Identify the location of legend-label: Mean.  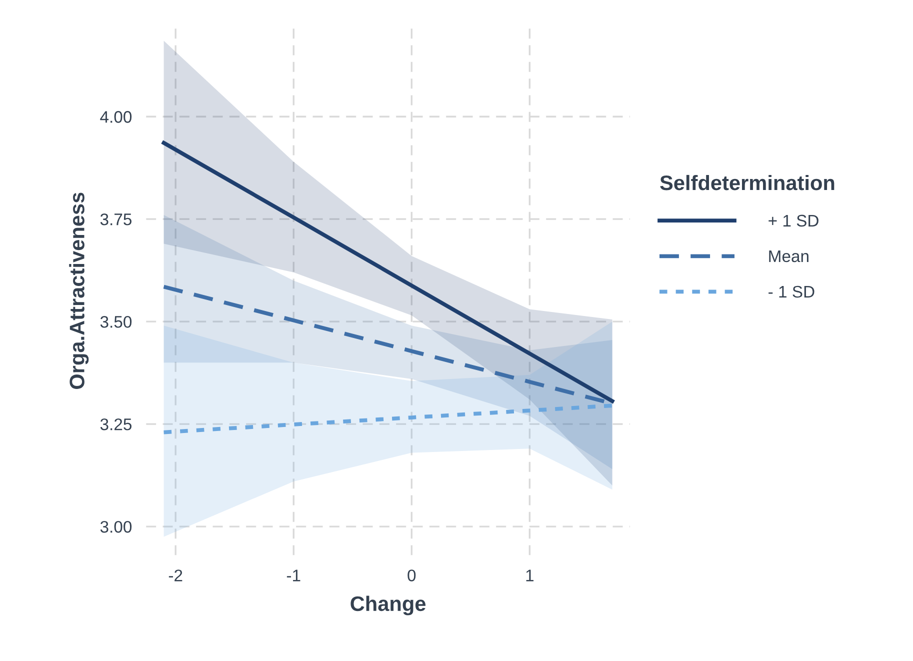
(788, 256).